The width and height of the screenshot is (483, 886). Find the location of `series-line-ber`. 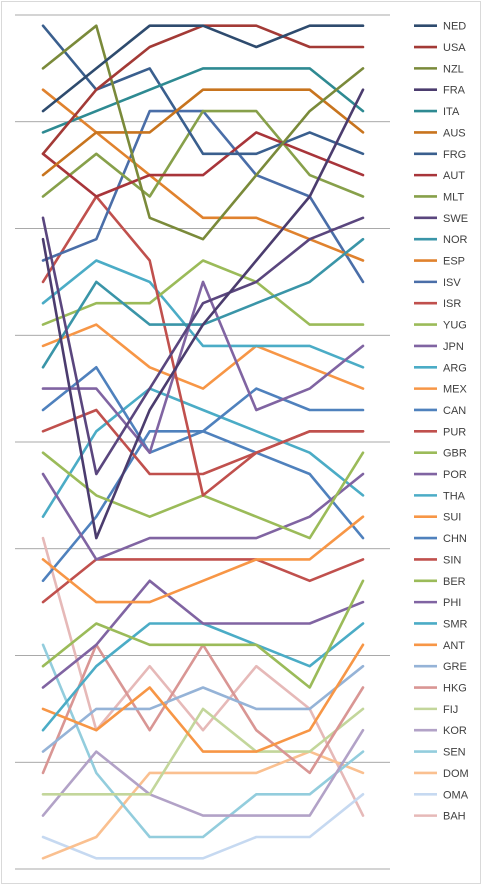

series-line-ber is located at coordinates (203, 634).